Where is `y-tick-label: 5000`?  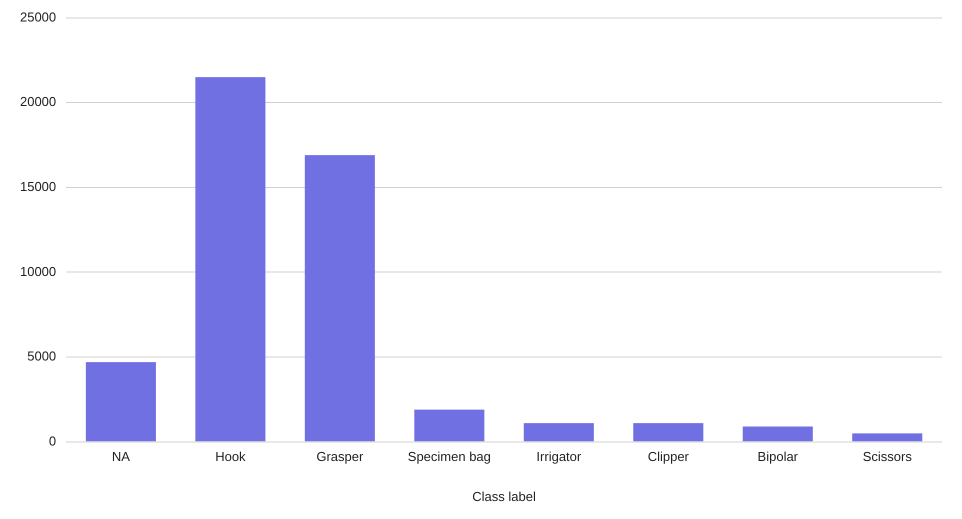 y-tick-label: 5000 is located at coordinates (41, 356).